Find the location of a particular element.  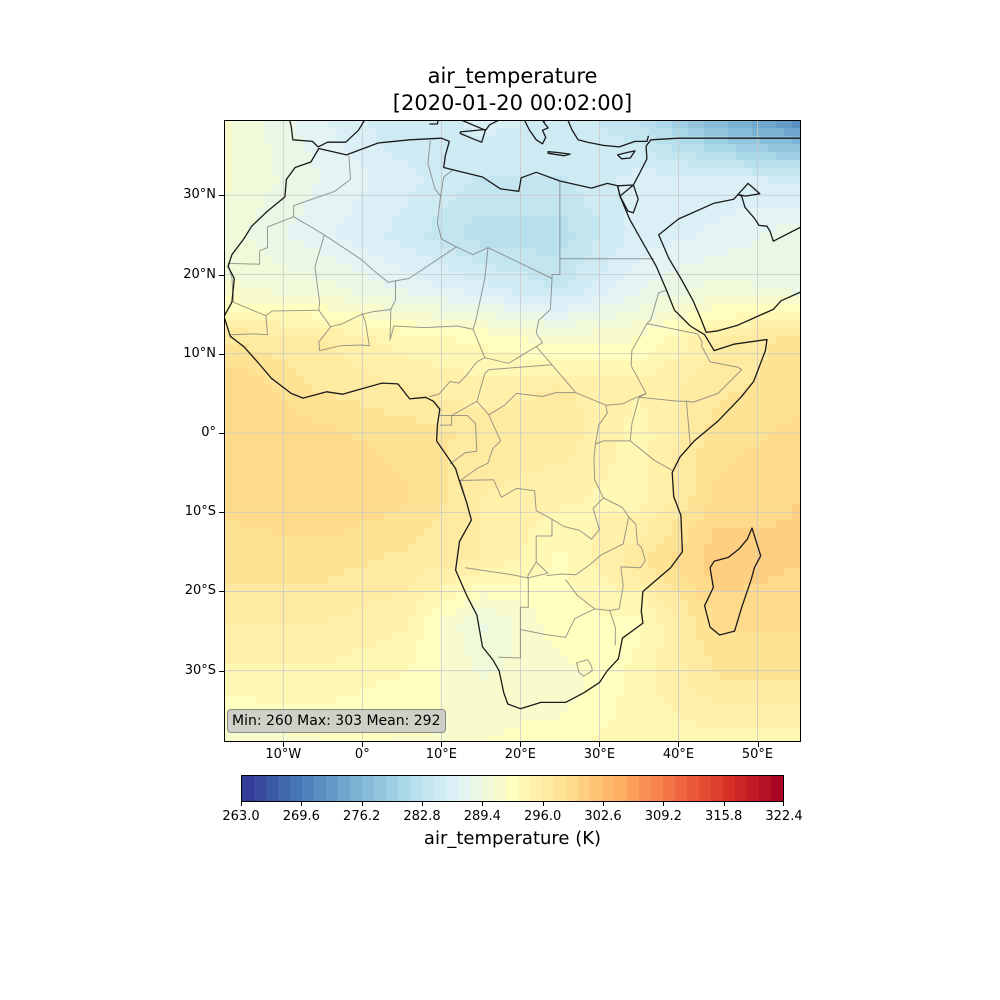

colorbar-tick-label: 322.4 is located at coordinates (784, 816).